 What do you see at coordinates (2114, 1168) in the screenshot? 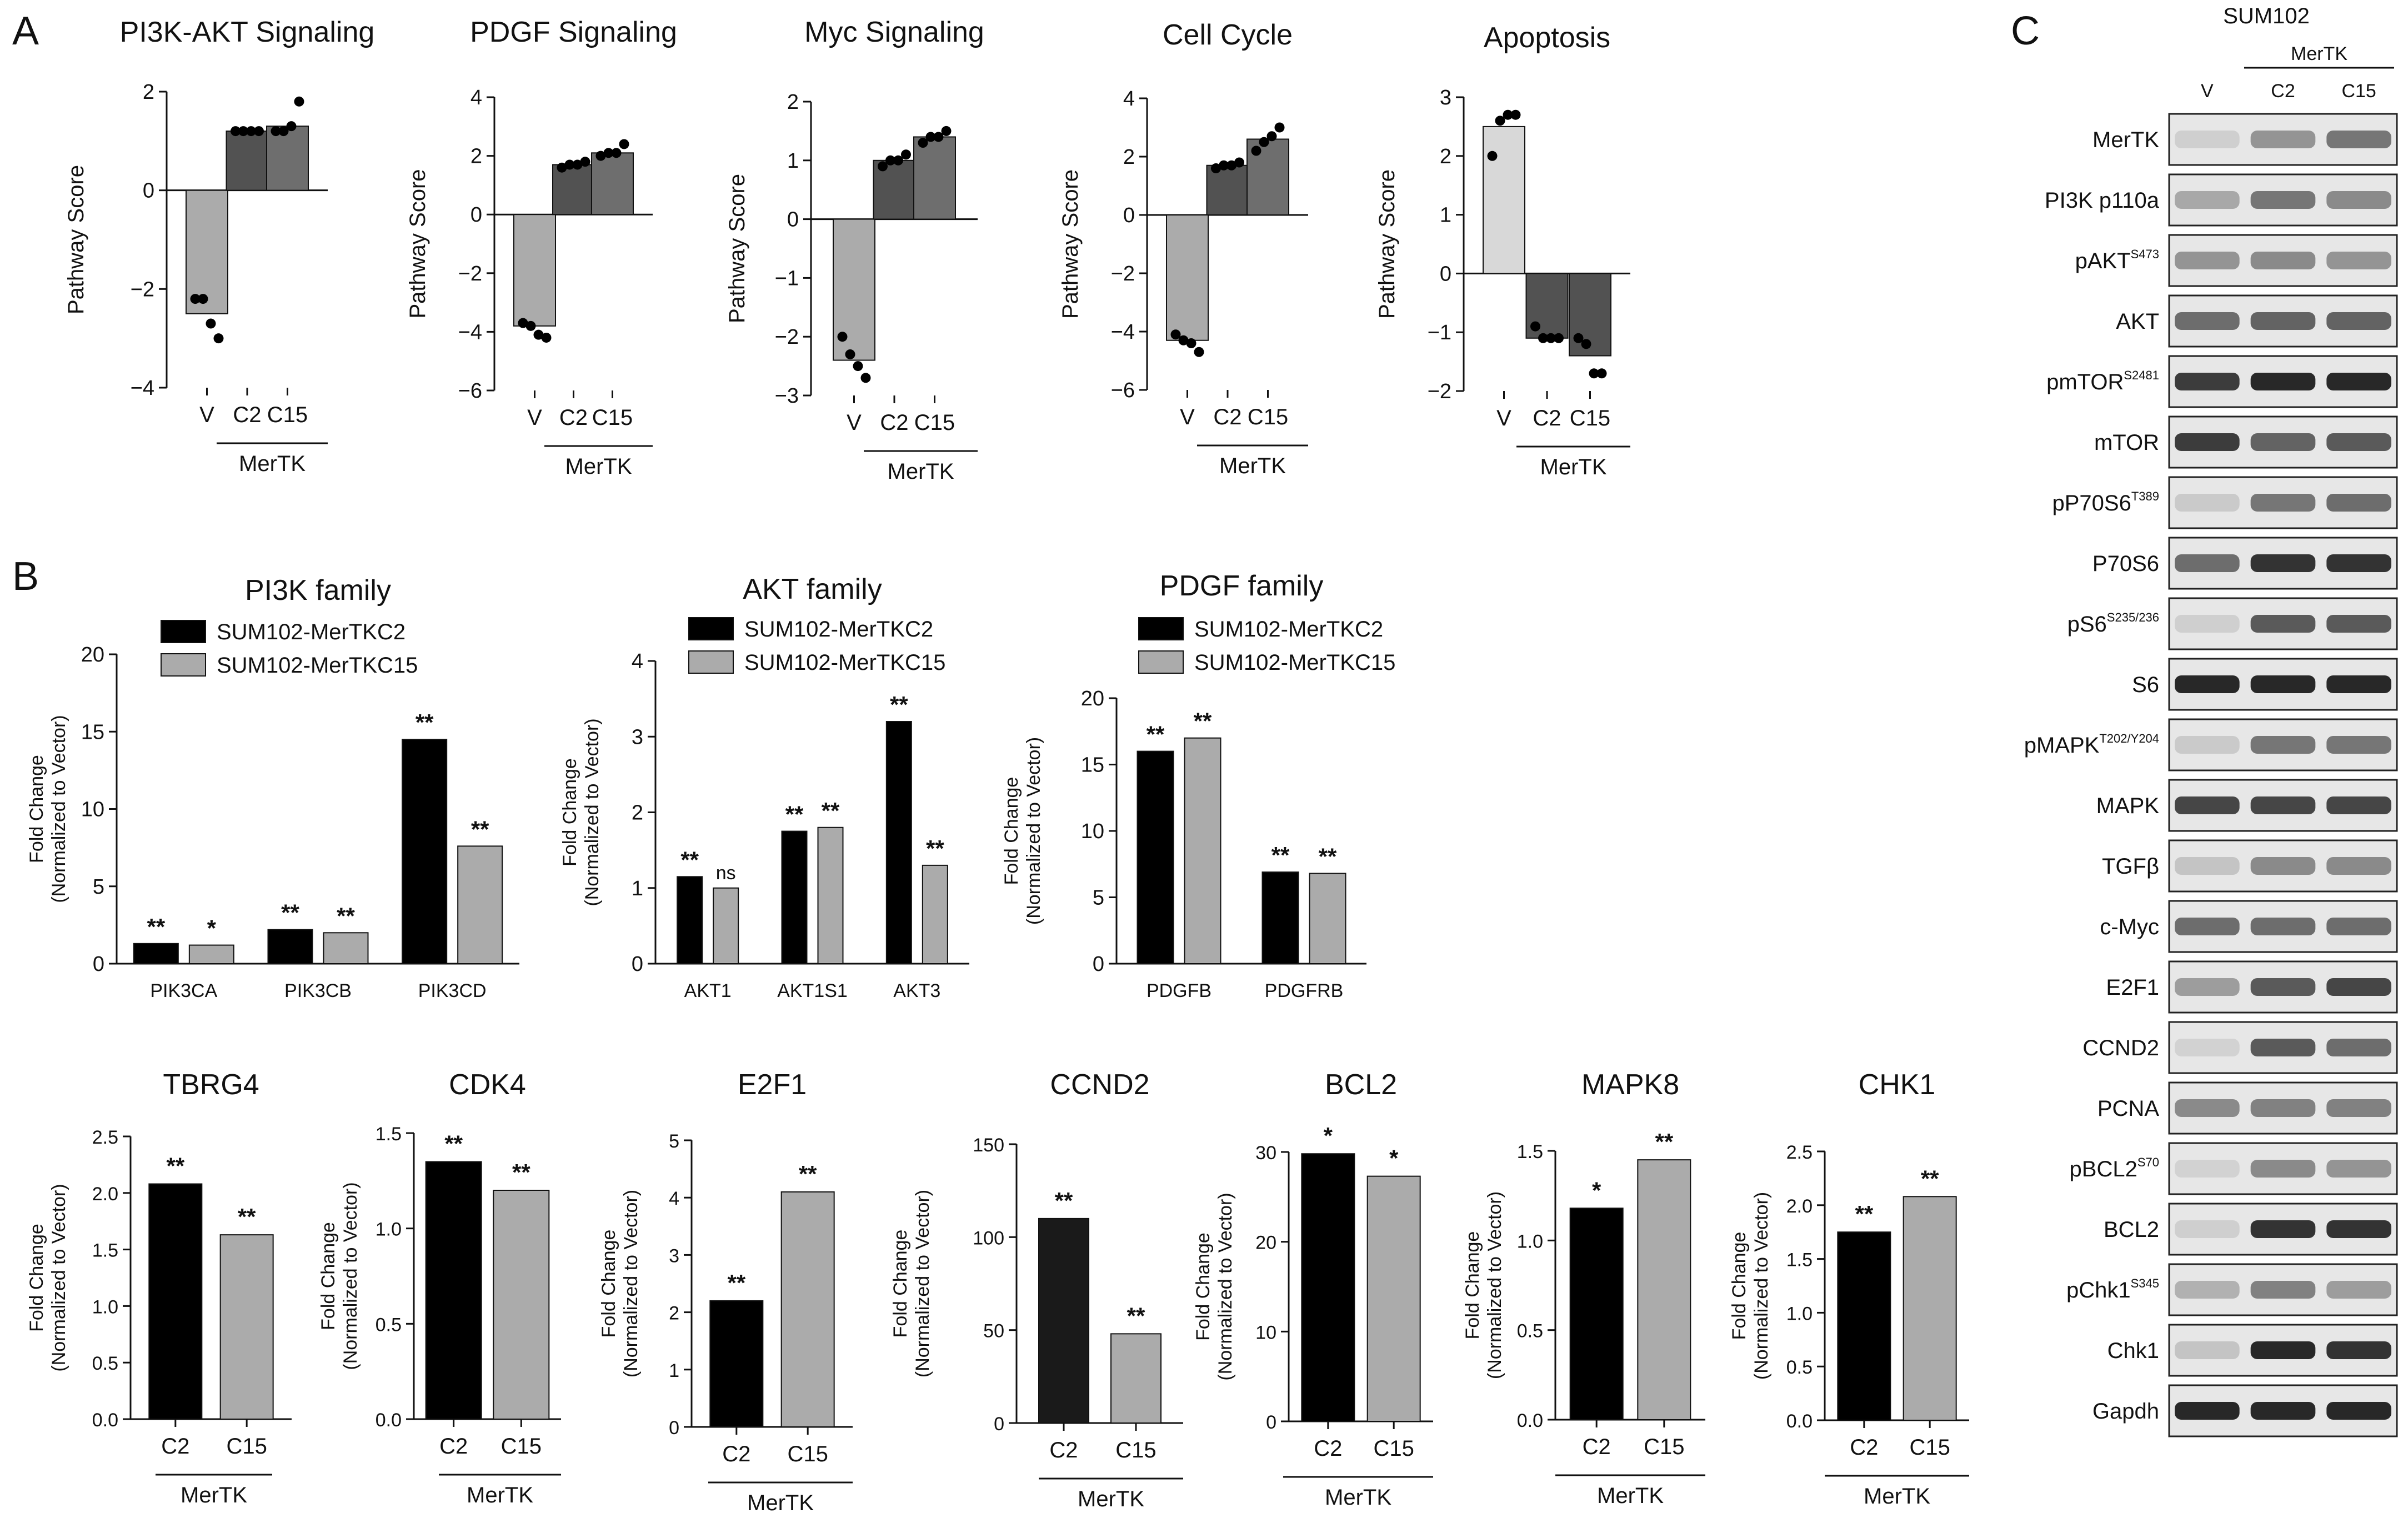
I see `blot-label: pBCL2S70` at bounding box center [2114, 1168].